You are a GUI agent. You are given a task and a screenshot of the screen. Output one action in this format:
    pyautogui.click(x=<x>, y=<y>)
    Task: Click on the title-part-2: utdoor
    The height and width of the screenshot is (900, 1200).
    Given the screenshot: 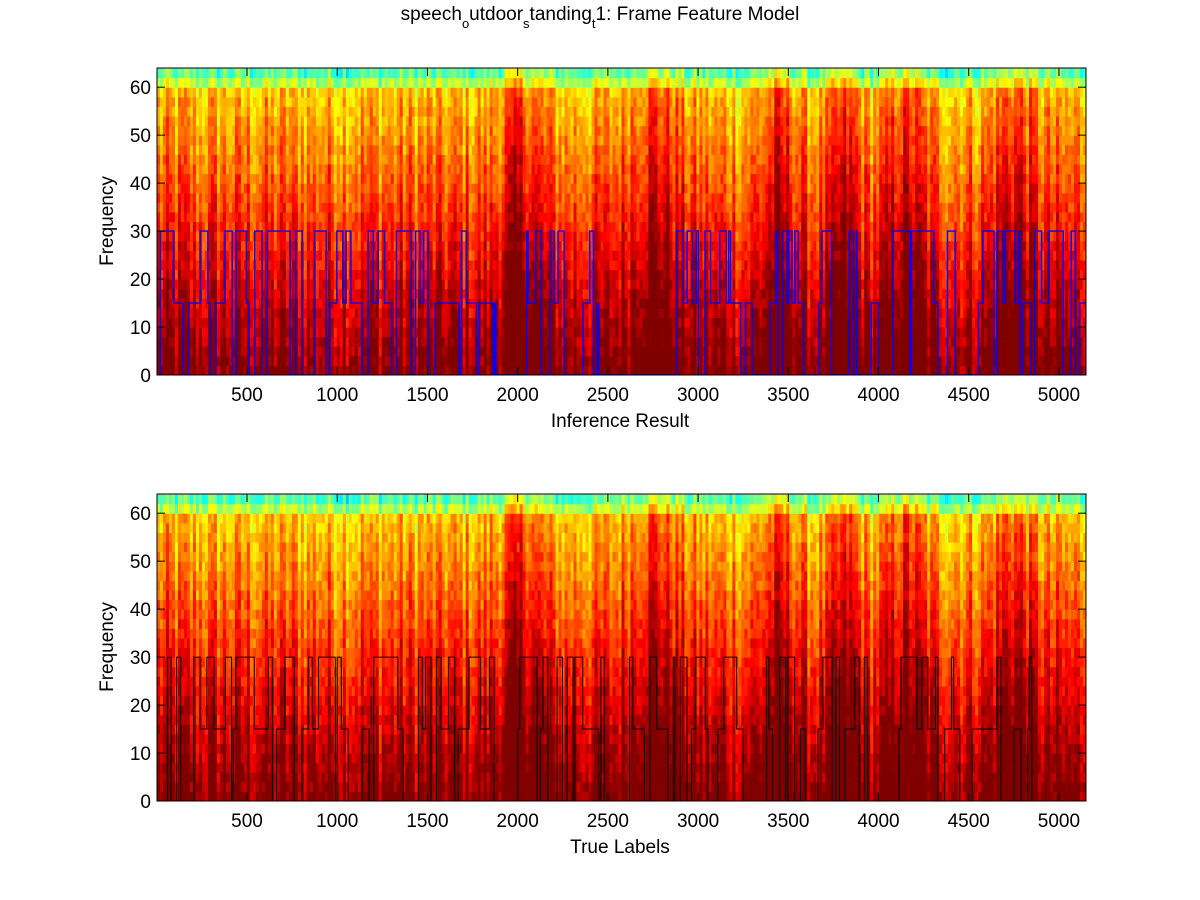 What is the action you would take?
    pyautogui.click(x=496, y=14)
    